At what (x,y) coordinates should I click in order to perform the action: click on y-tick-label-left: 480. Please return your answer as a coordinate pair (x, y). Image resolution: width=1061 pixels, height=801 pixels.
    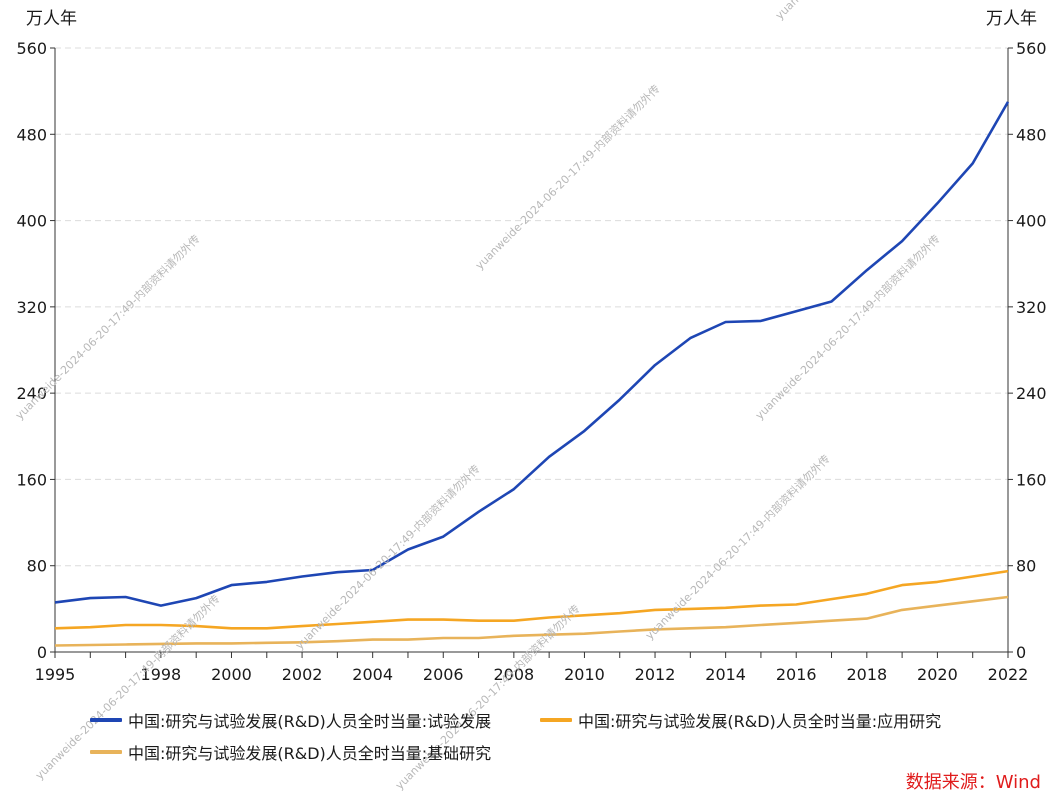
    Looking at the image, I should click on (31, 134).